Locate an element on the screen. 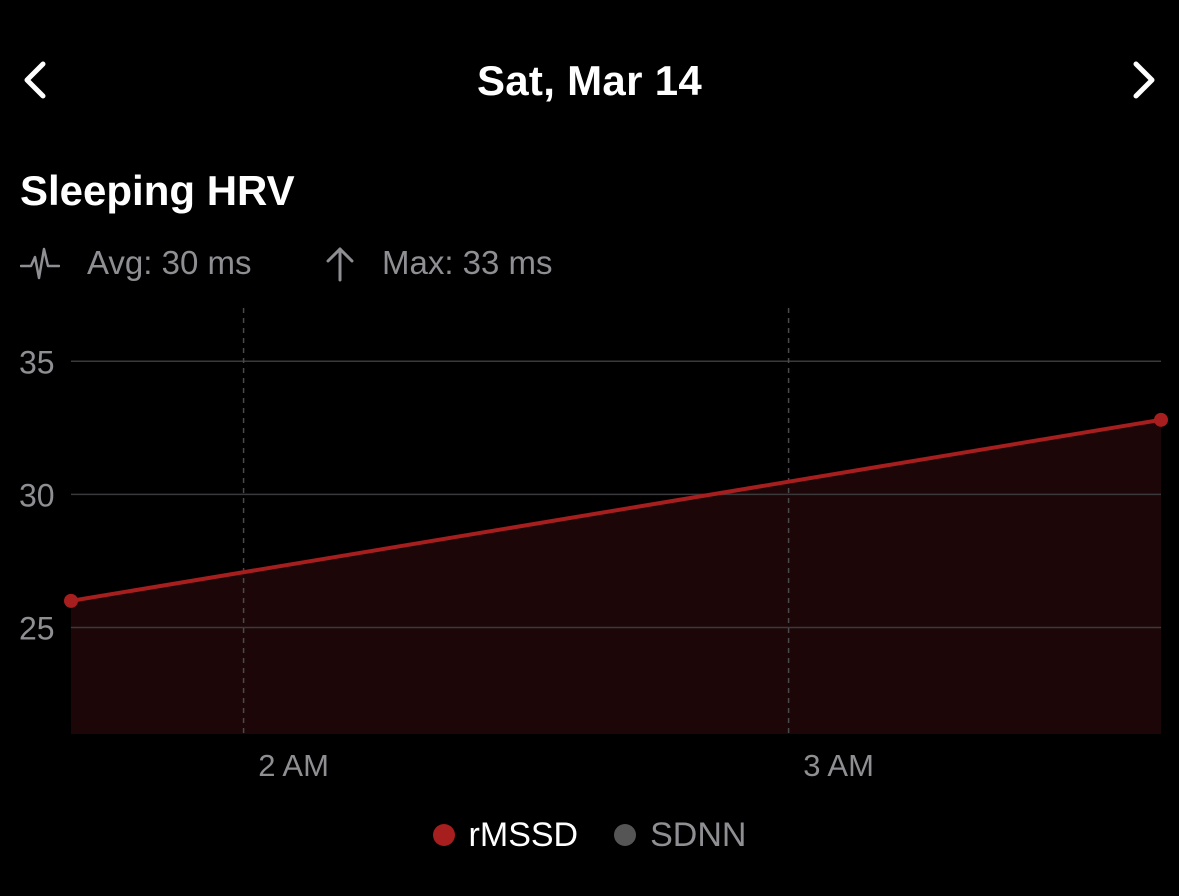 The image size is (1179, 896). previous-day-button is located at coordinates (34, 80).